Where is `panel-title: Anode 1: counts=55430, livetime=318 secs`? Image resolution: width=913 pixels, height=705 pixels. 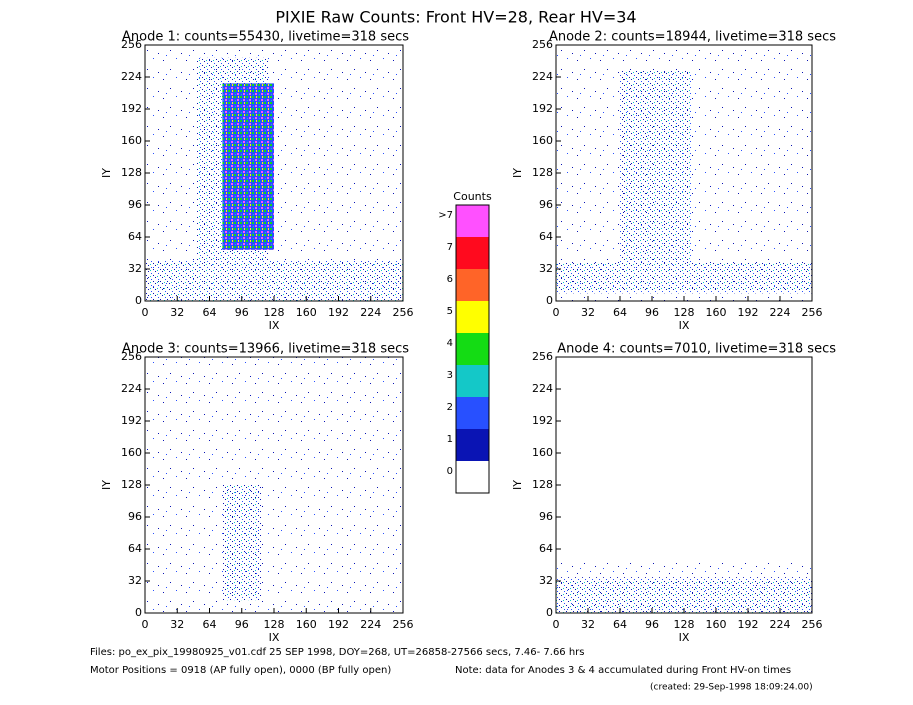
panel-title: Anode 1: counts=55430, livetime=318 secs is located at coordinates (265, 37).